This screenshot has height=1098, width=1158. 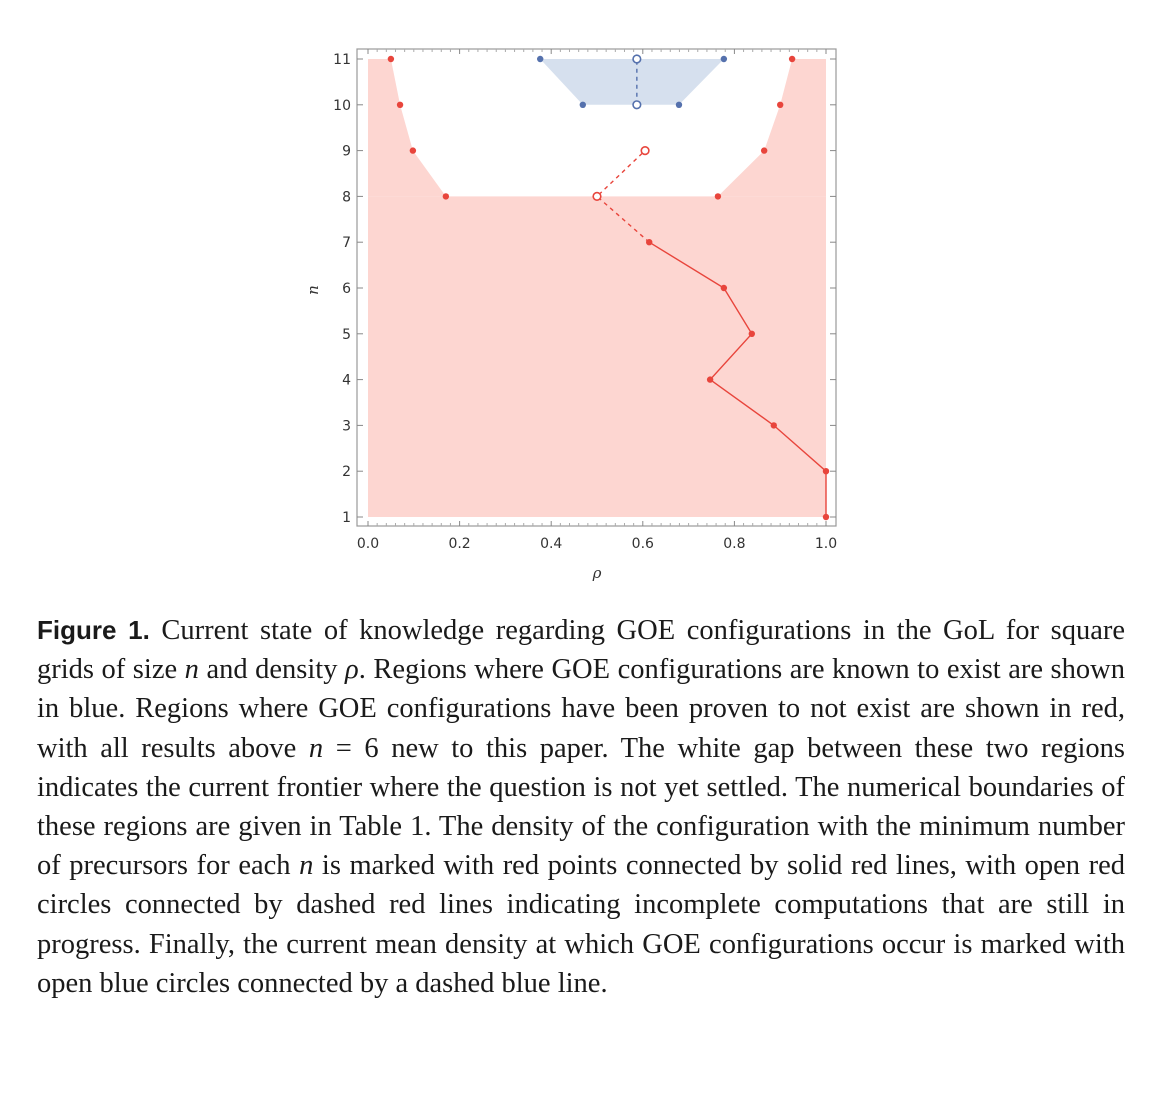 What do you see at coordinates (346, 335) in the screenshot?
I see `y-tick-label: 5` at bounding box center [346, 335].